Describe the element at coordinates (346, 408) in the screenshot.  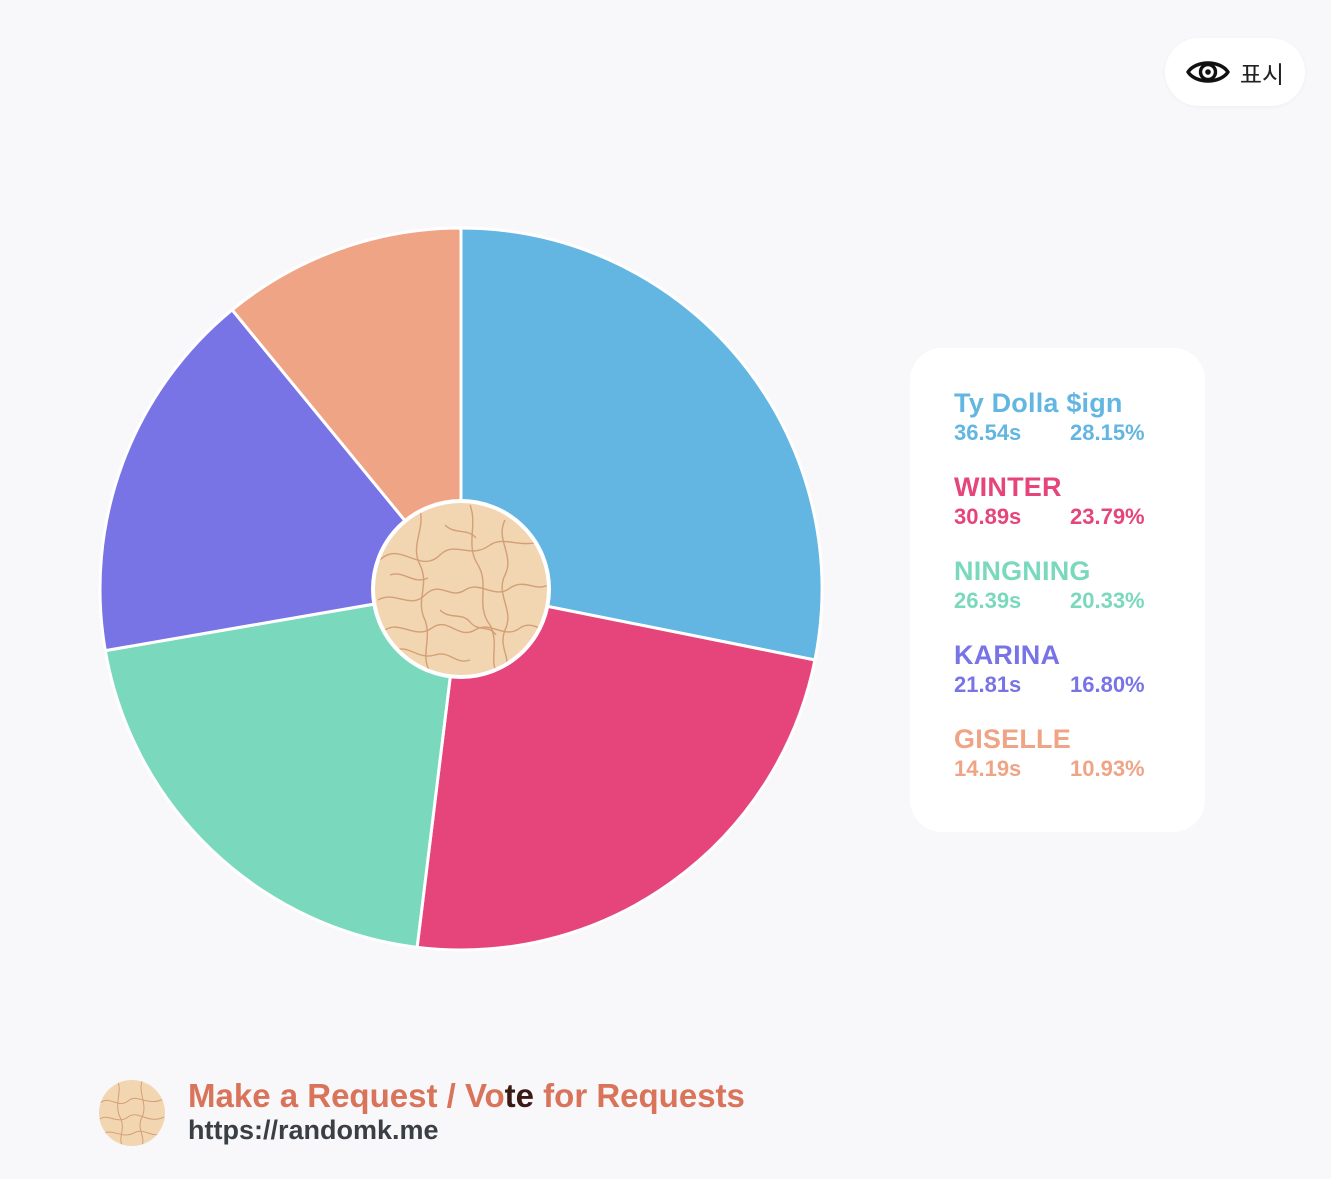
I see `pie-slice-giselle` at that location.